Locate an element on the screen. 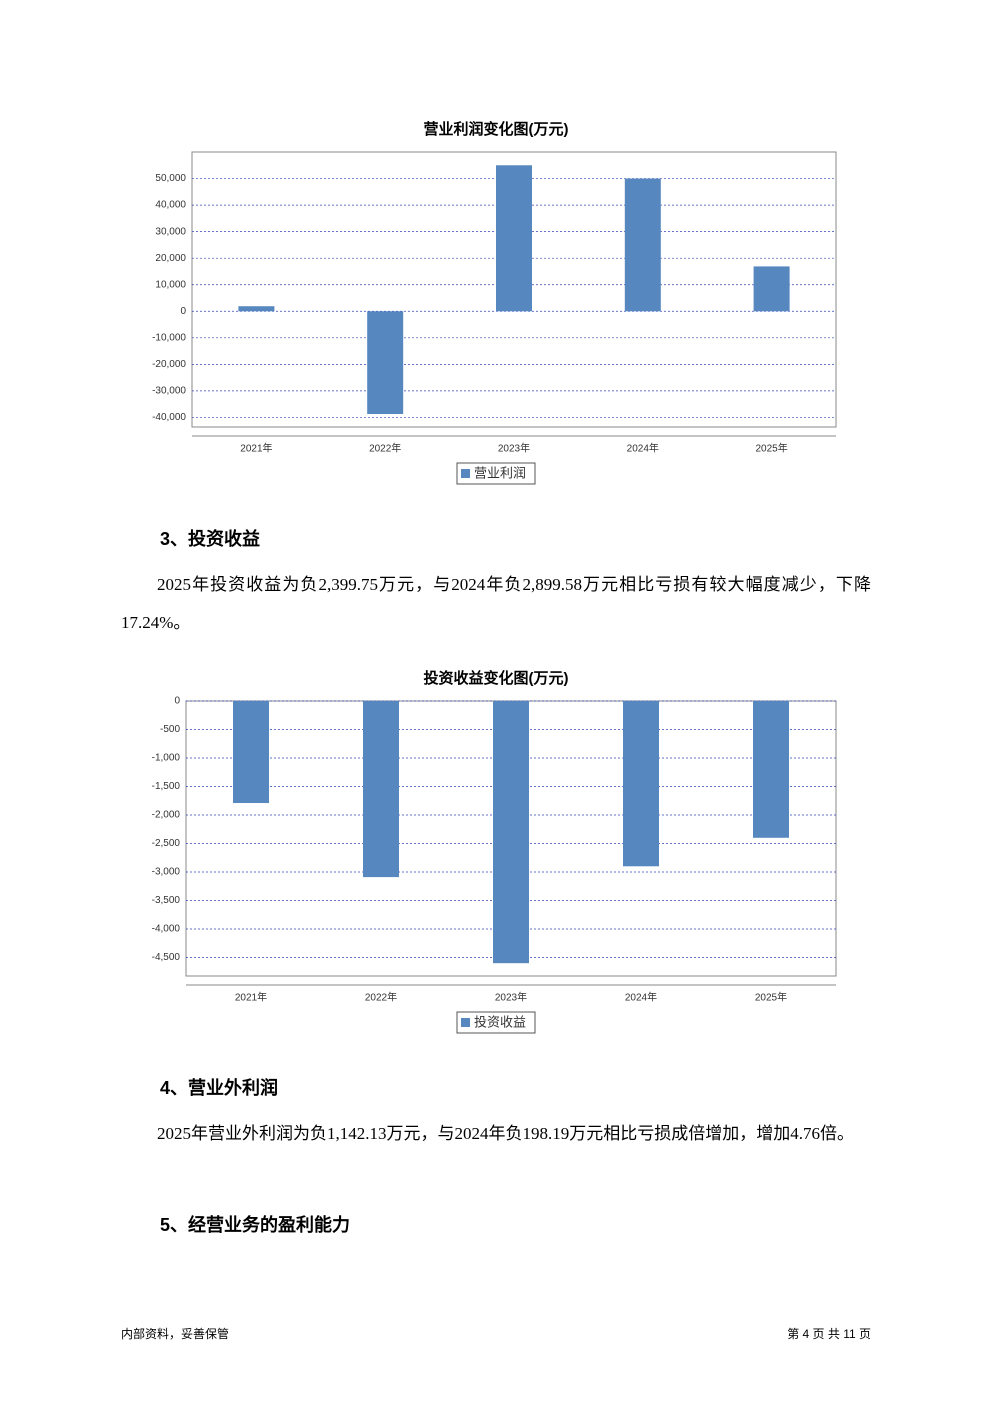 The image size is (992, 1403). y-tick-label: -4,000 is located at coordinates (166, 929).